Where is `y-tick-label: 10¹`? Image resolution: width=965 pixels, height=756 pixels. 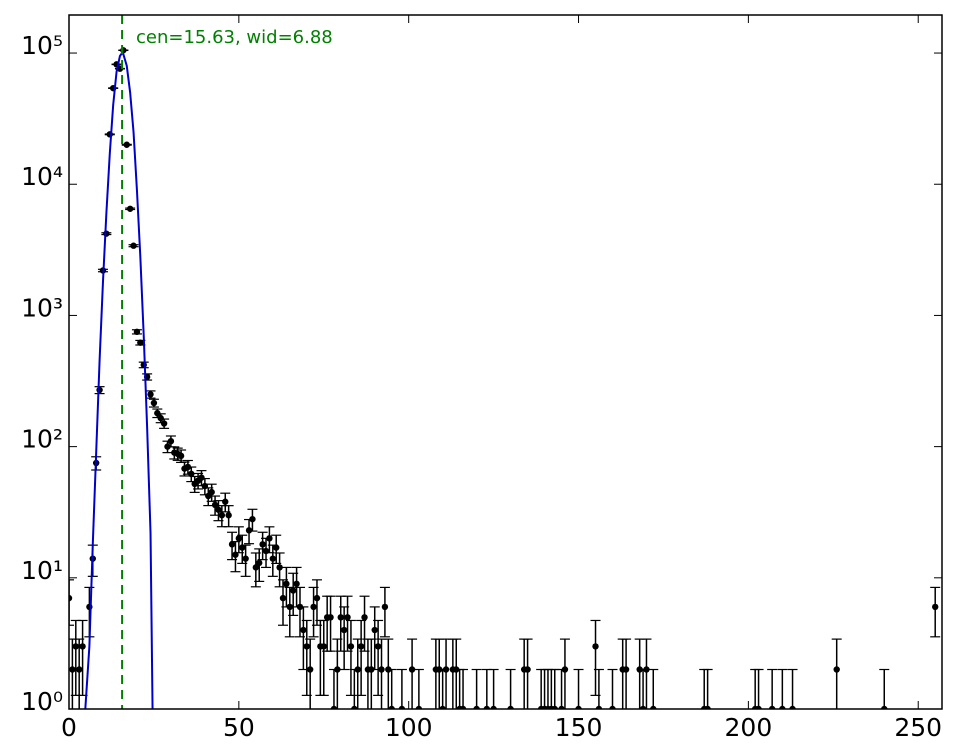
y-tick-label: 10¹ is located at coordinates (42, 570).